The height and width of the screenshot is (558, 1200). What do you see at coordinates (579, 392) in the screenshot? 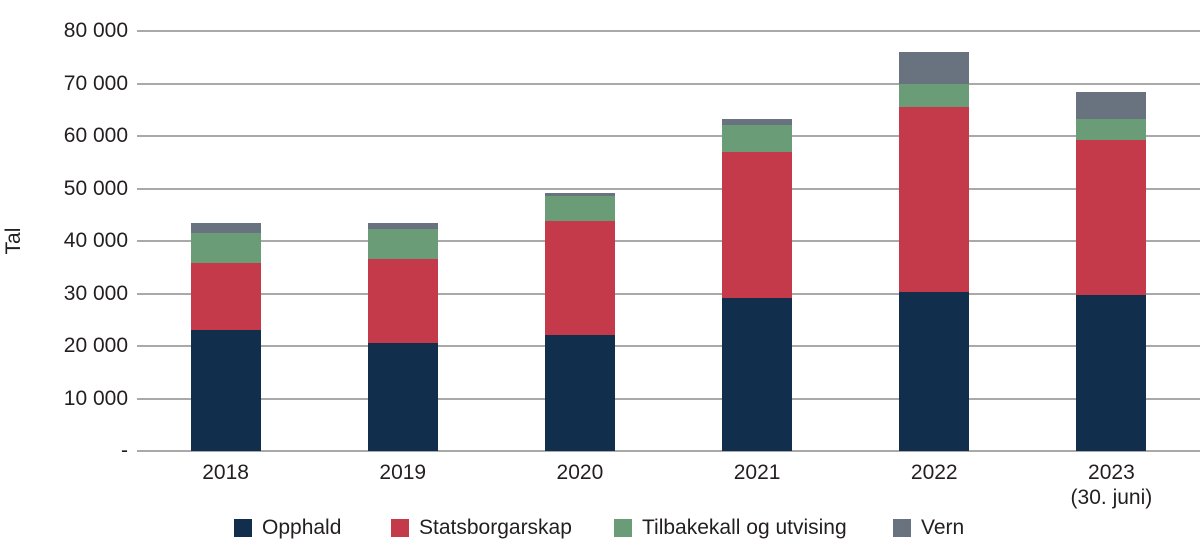
I see `bar-2020-segment-opphald` at bounding box center [579, 392].